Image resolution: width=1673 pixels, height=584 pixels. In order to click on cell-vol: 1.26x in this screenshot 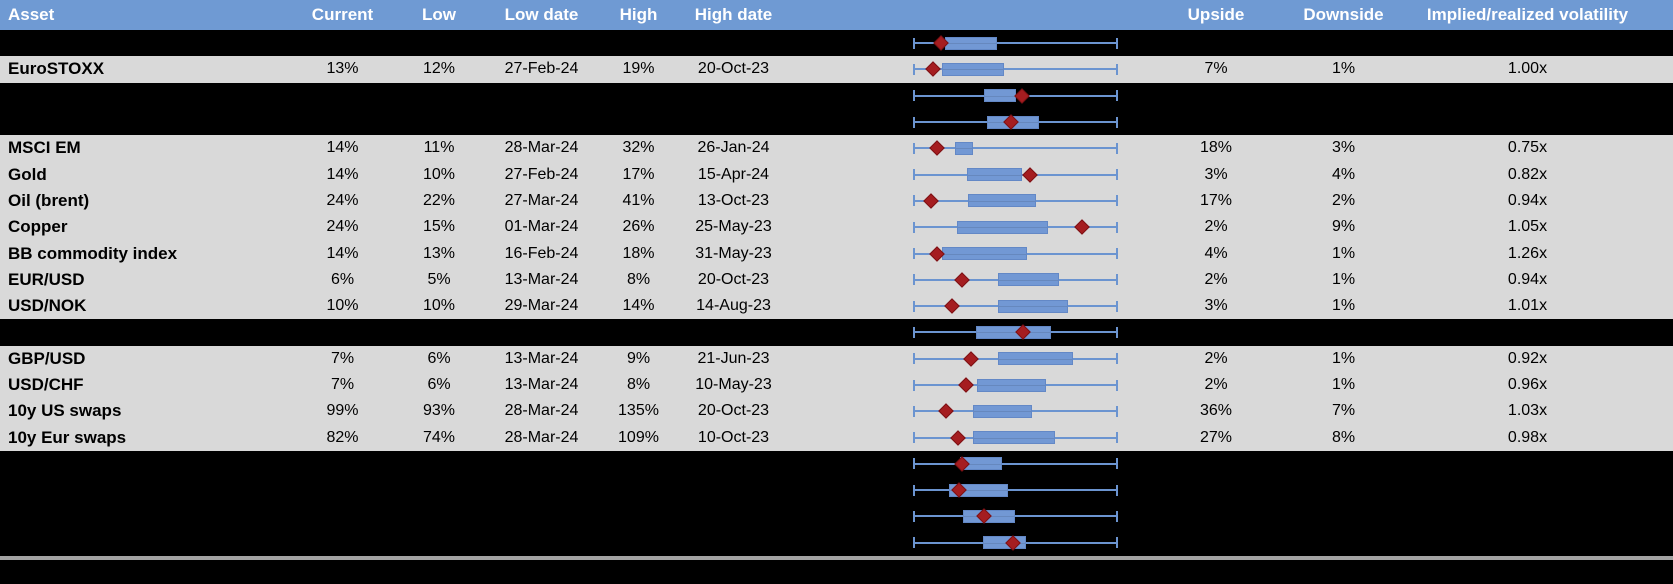, I will do `click(1527, 253)`.